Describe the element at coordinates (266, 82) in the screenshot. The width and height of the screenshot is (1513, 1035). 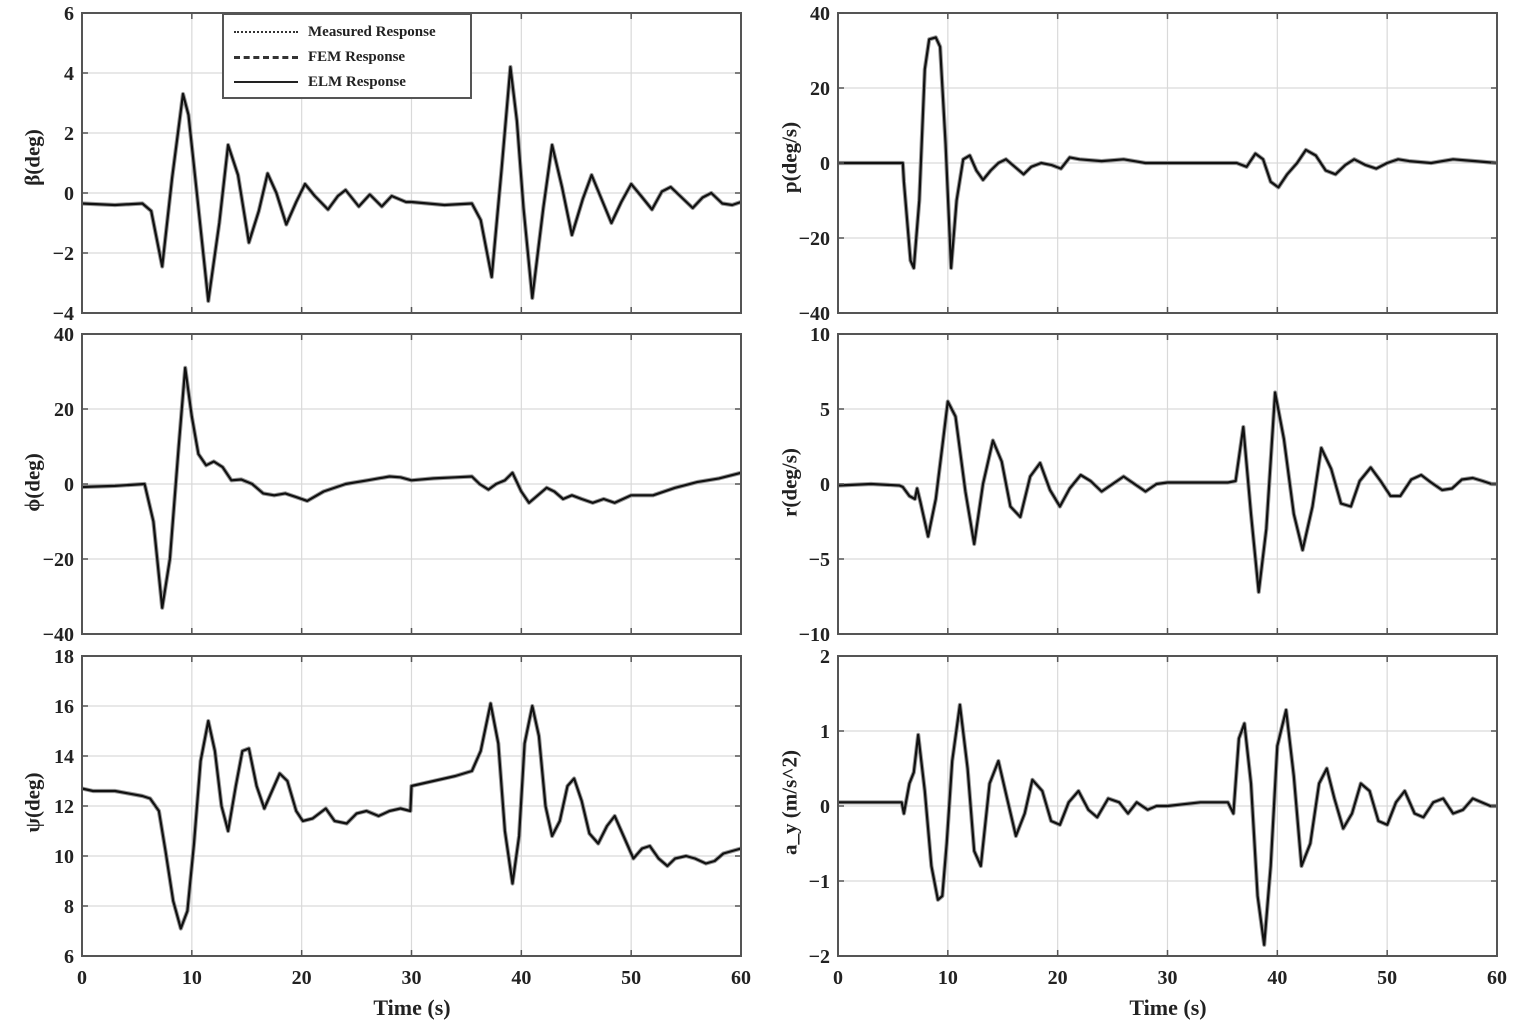
I see `solid-line-icon` at that location.